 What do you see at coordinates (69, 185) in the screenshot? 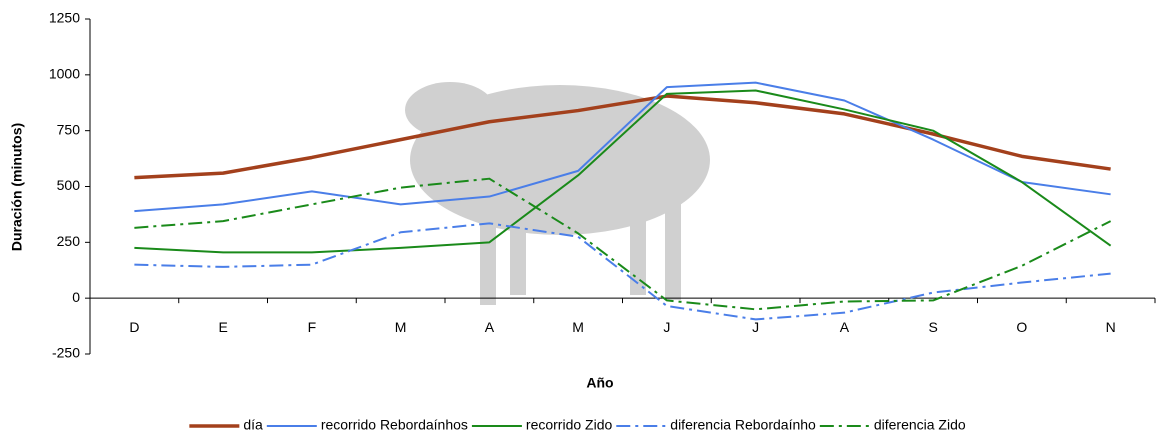
I see `y-tick-label: 500` at bounding box center [69, 185].